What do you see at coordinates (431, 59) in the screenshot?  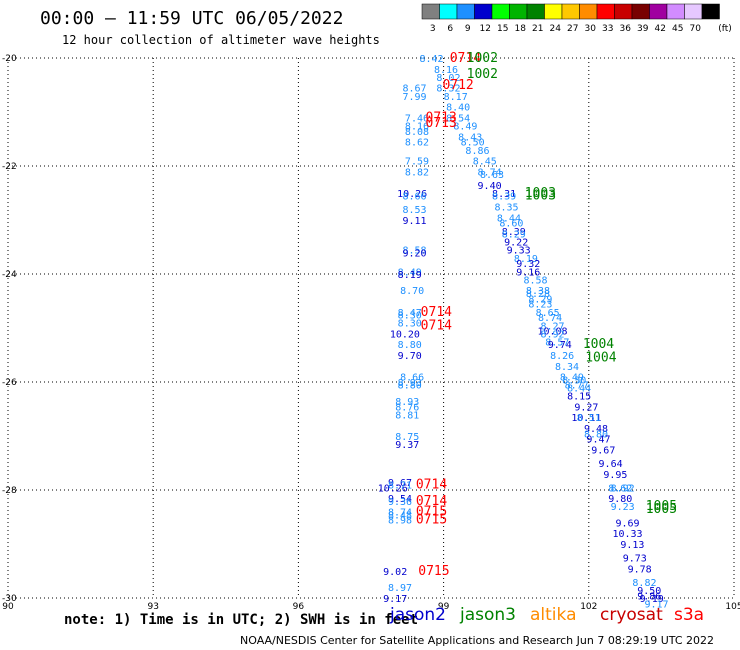 I see `swh-label: 8.42` at bounding box center [431, 59].